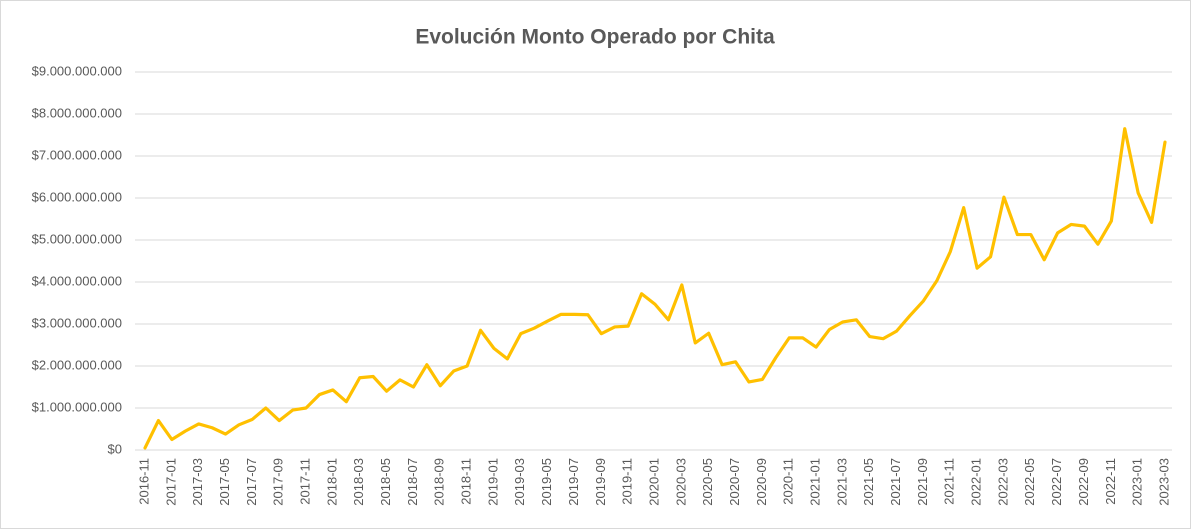 This screenshot has width=1191, height=529. I want to click on x-tick-label: 2019-09, so click(600, 482).